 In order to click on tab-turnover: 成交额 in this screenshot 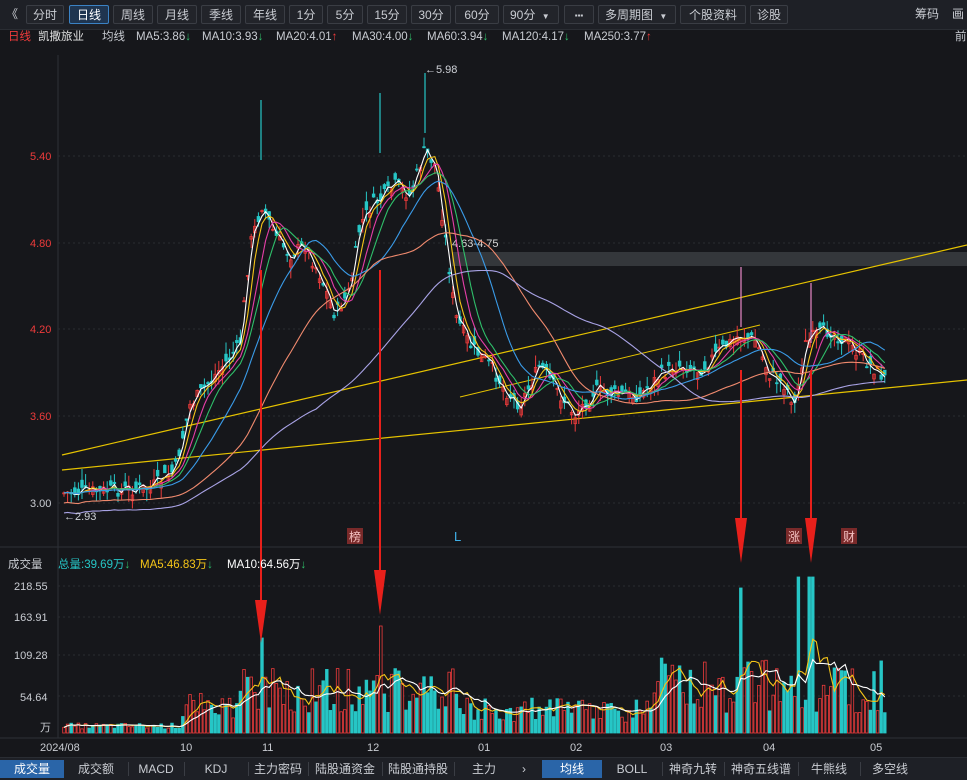, I will do `click(95, 769)`.